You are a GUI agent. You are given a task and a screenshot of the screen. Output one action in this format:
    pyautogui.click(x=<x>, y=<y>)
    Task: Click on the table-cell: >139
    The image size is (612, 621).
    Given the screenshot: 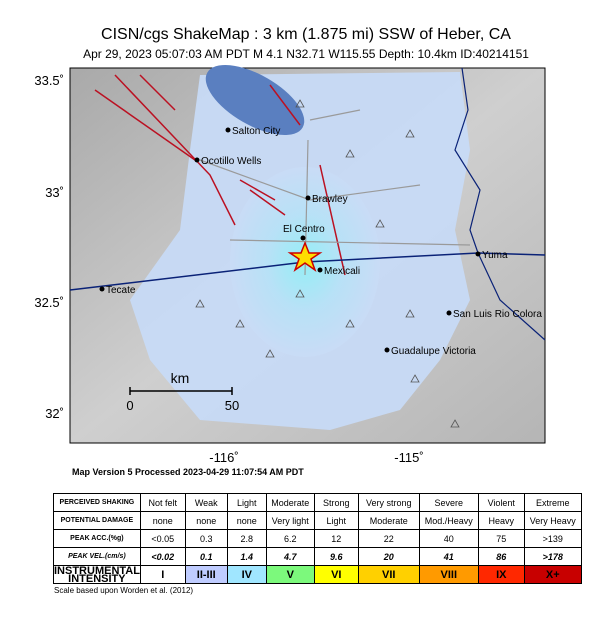 What is the action you would take?
    pyautogui.click(x=552, y=538)
    